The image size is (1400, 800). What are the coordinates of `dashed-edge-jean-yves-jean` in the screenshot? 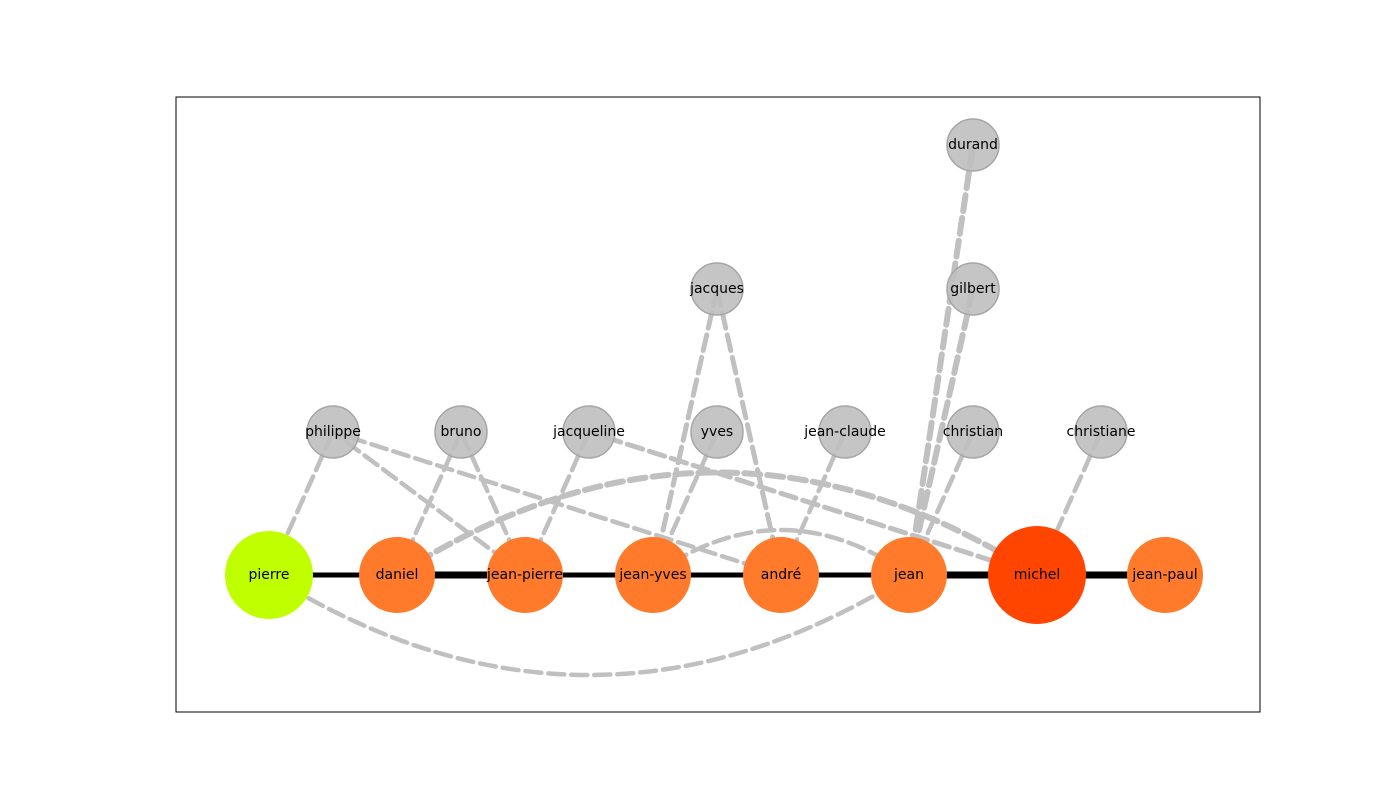 It's located at (781, 552).